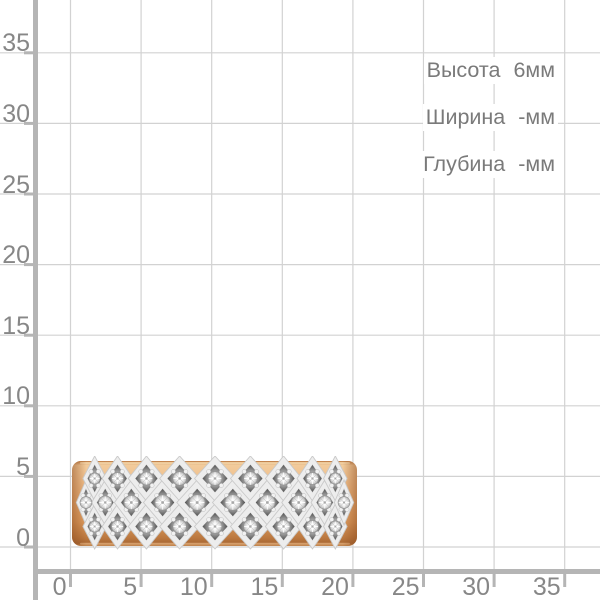 Image resolution: width=600 pixels, height=600 pixels. Describe the element at coordinates (546, 586) in the screenshot. I see `x-axis-label: 35` at that location.